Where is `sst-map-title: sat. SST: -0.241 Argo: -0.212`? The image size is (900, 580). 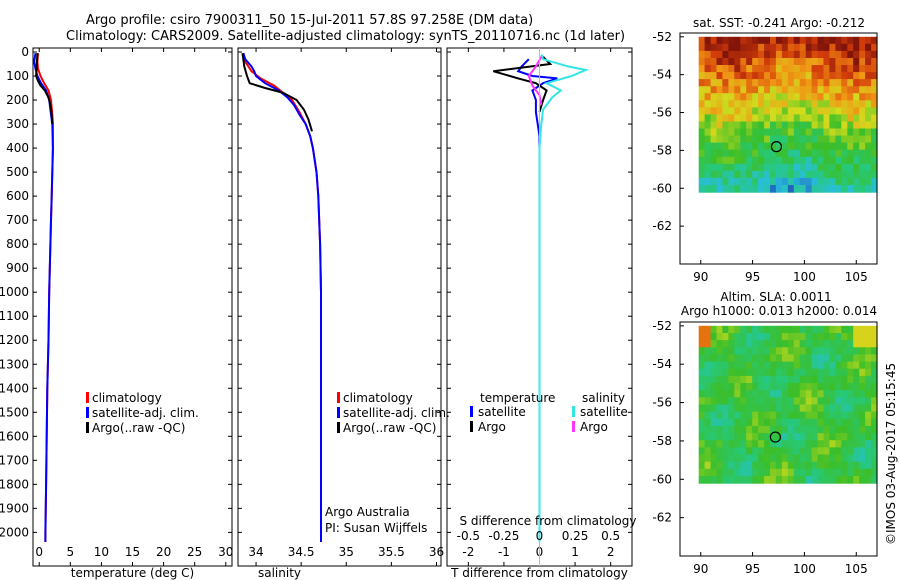
sst-map-title: sat. SST: -0.241 Argo: -0.212 is located at coordinates (779, 23).